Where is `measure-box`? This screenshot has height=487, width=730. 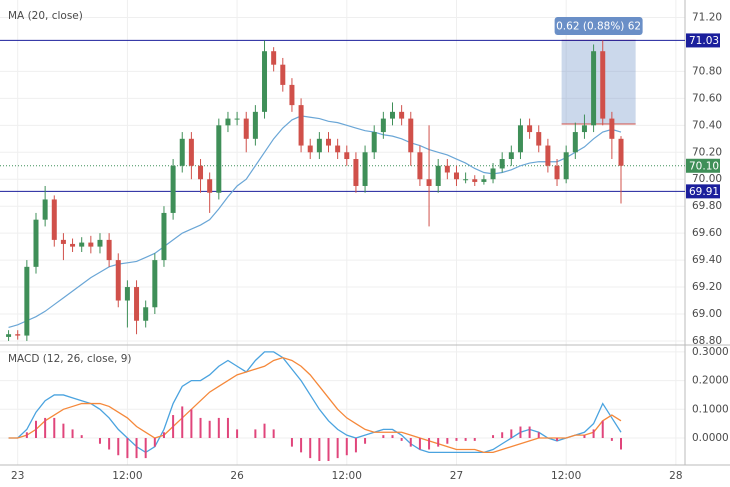
measure-box is located at coordinates (598, 82).